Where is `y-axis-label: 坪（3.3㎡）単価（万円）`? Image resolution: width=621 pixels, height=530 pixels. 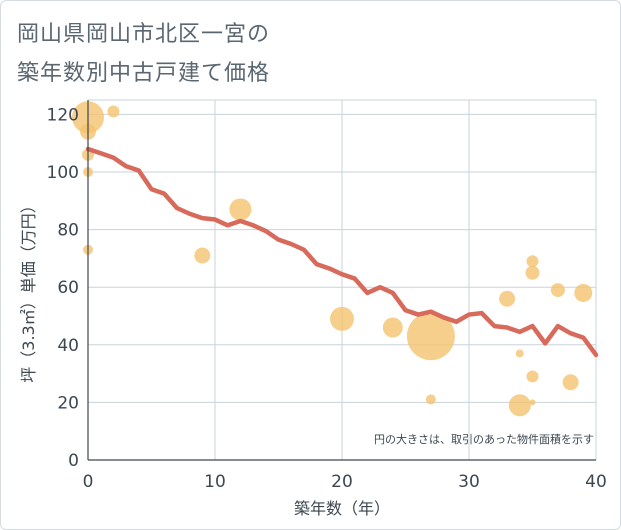
y-axis-label: 坪（3.3㎡）単価（万円） is located at coordinates (28, 289).